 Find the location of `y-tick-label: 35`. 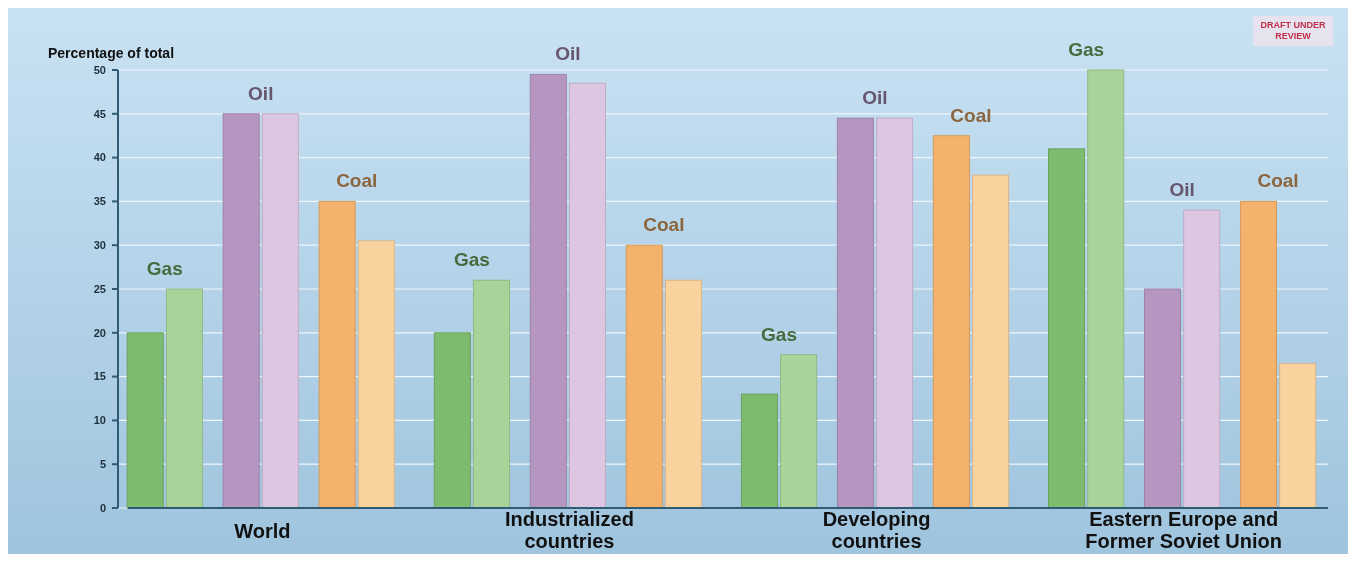

y-tick-label: 35 is located at coordinates (99, 201).